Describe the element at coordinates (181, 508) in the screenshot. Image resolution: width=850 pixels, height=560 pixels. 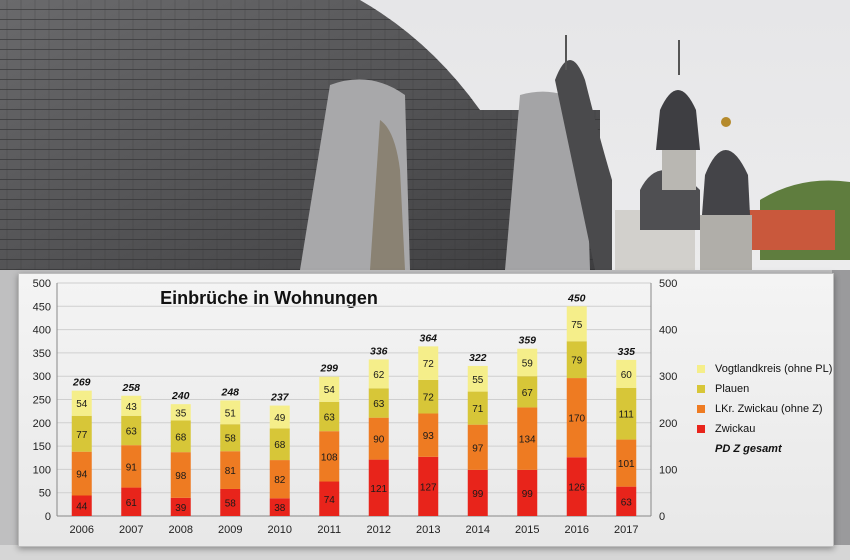
I see `segment-value-label: 39` at that location.